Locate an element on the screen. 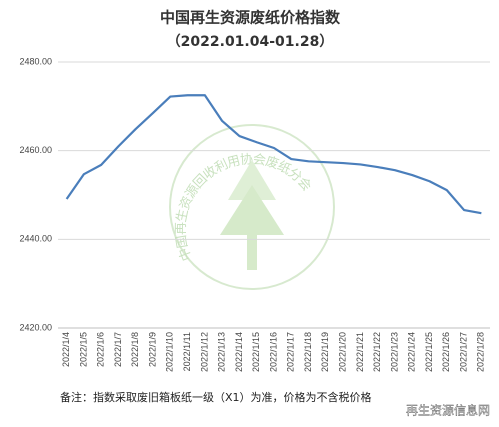 This screenshot has height=427, width=499. y-tick-label: 2440.00 is located at coordinates (35, 239).